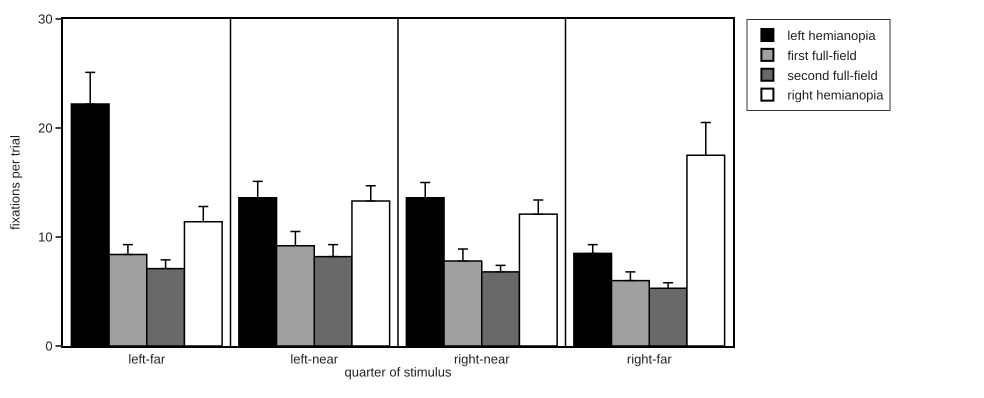  I want to click on x-tick-label: right-far, so click(649, 358).